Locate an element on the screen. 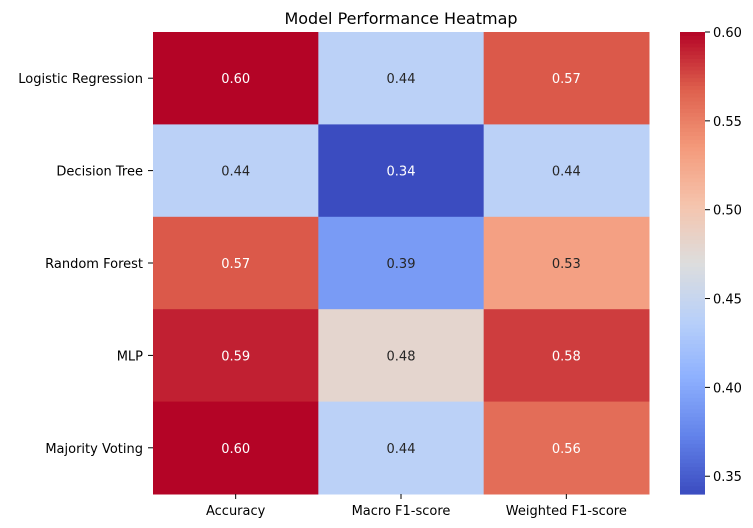  row-label: Random Forest is located at coordinates (94, 264).